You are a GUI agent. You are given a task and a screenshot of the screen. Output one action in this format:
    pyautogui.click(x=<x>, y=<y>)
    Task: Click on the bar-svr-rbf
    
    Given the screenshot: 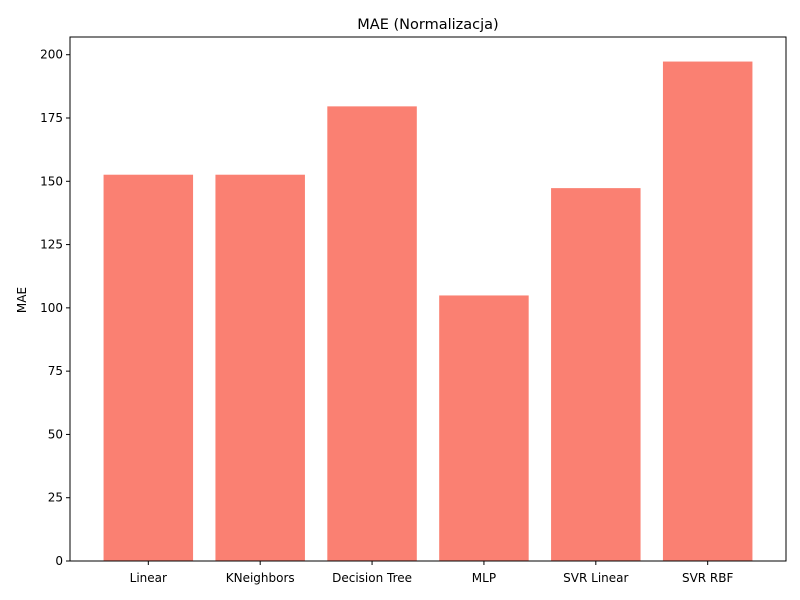 What is the action you would take?
    pyautogui.click(x=707, y=311)
    